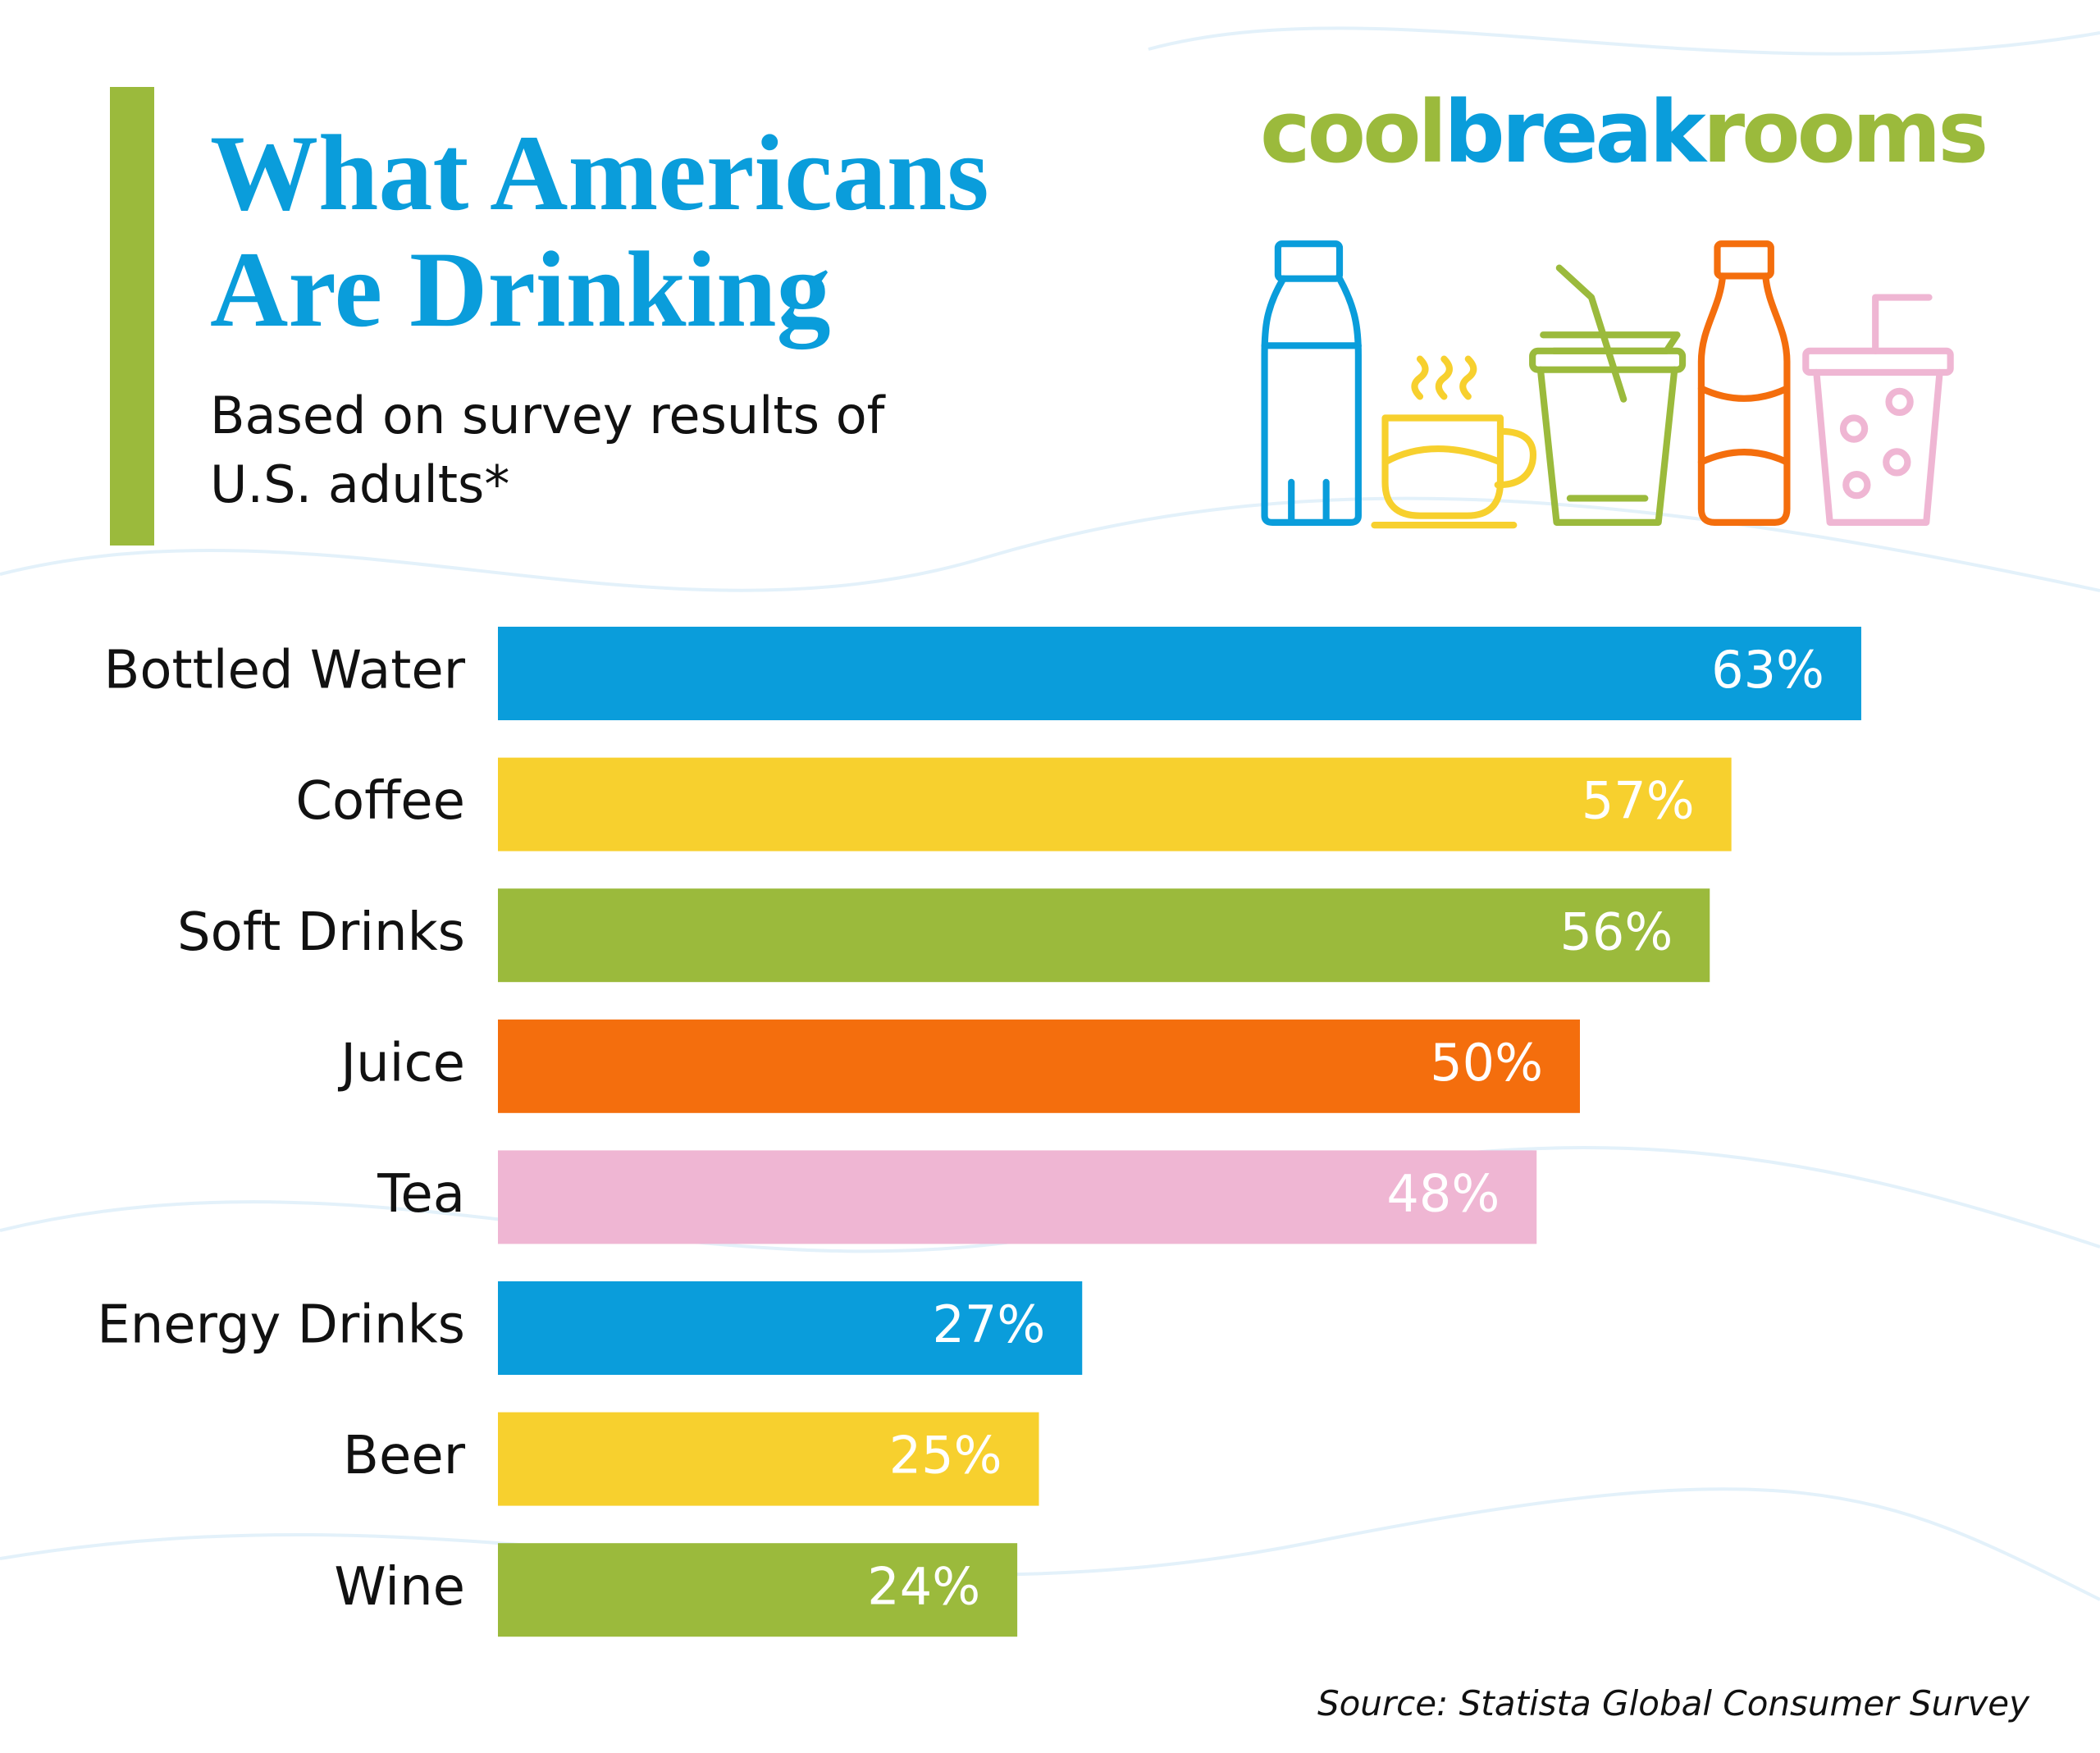 Image resolution: width=2100 pixels, height=1753 pixels. What do you see at coordinates (1312, 383) in the screenshot?
I see `bottle-icon` at bounding box center [1312, 383].